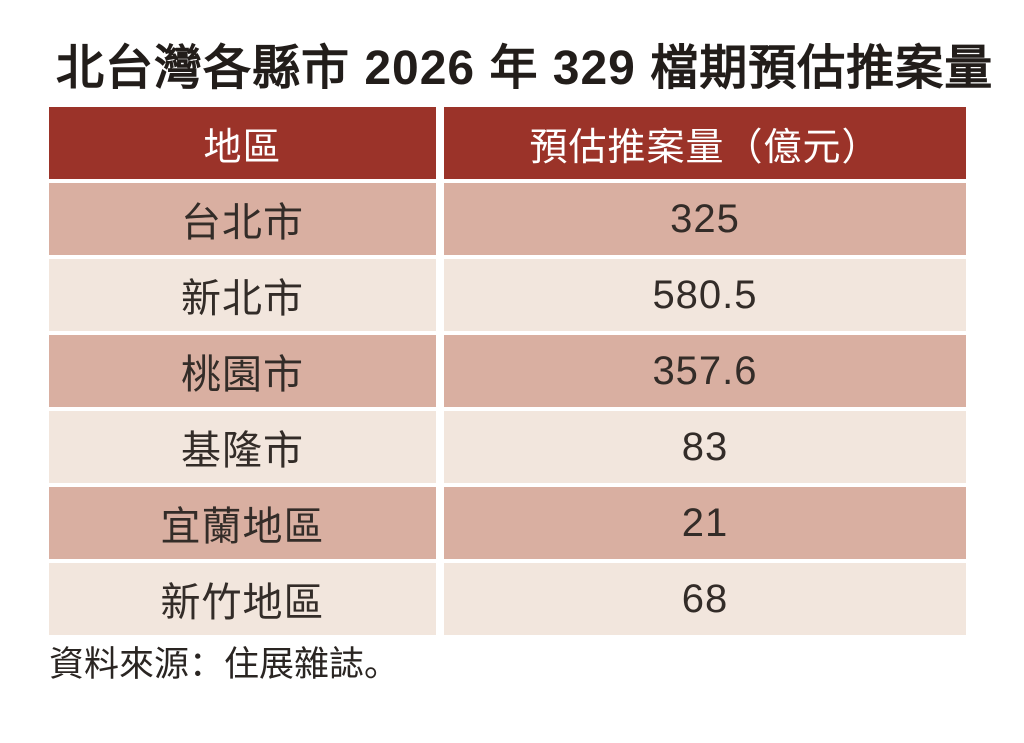 This screenshot has height=743, width=1024. I want to click on value-cell: 21, so click(705, 523).